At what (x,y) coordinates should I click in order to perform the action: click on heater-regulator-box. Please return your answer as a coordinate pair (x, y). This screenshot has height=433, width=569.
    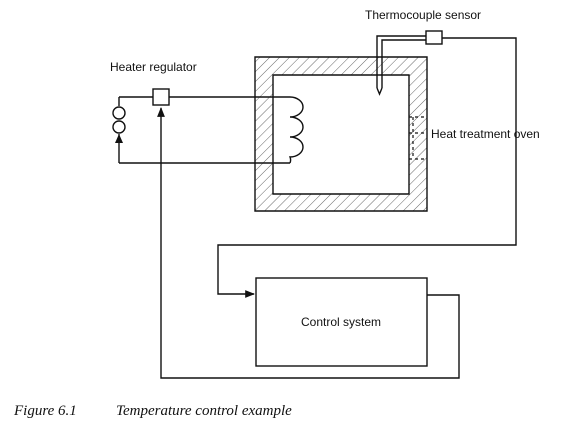
    Looking at the image, I should click on (161, 97).